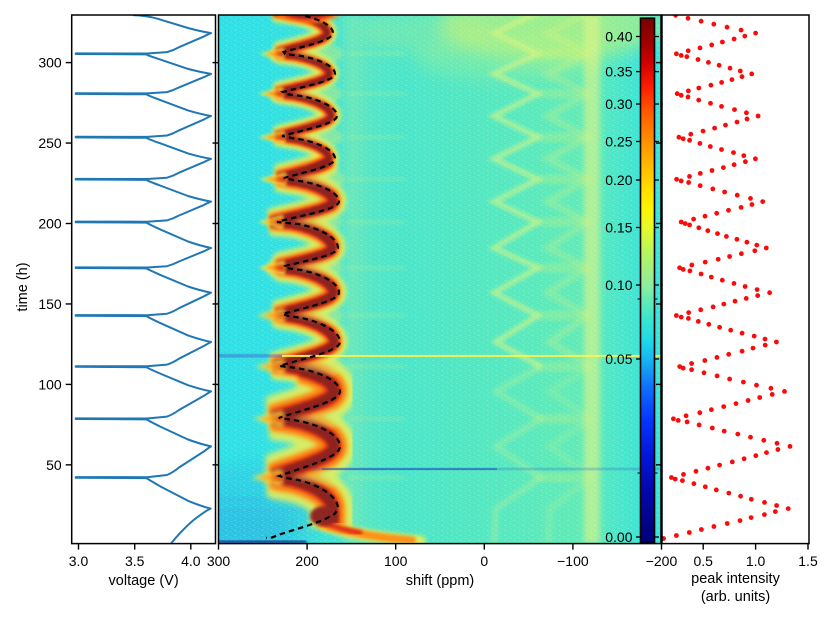  Describe the element at coordinates (191, 561) in the screenshot. I see `svg-text: 4.0` at that location.